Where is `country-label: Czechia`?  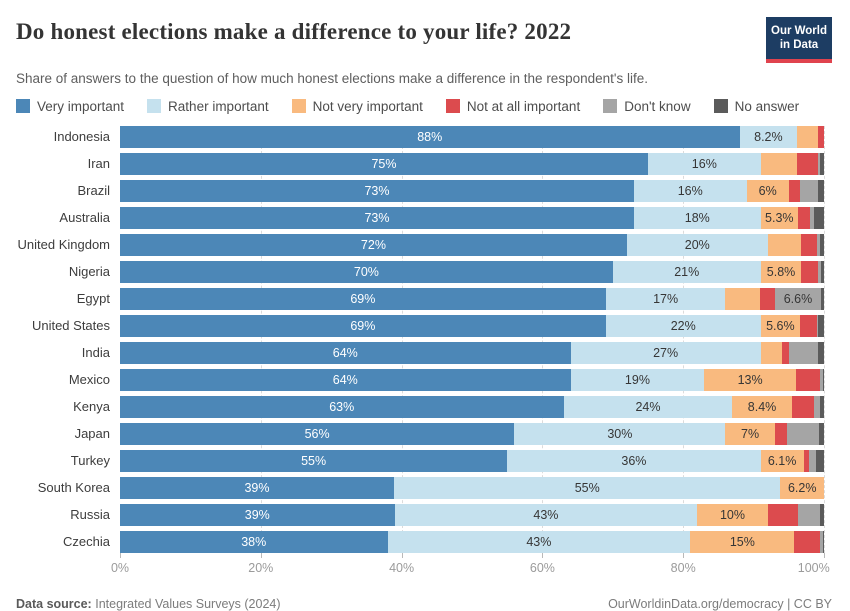 country-label: Czechia is located at coordinates (86, 542).